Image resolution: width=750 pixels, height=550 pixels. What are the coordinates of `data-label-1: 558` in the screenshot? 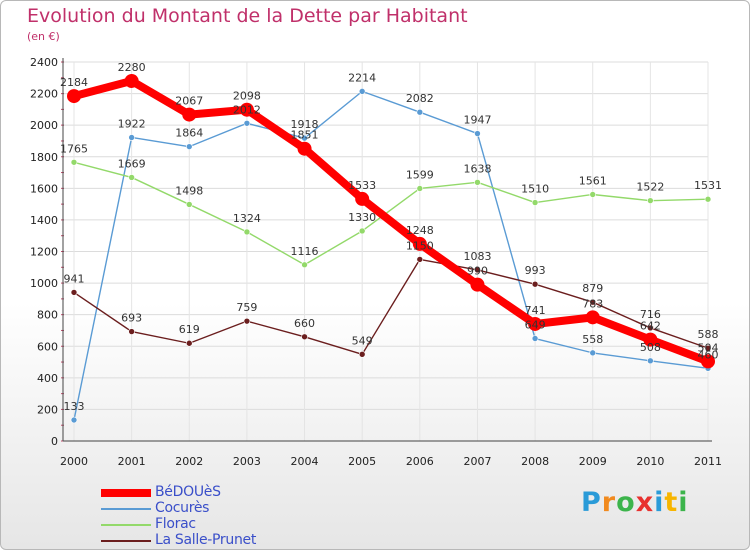 It's located at (592, 339).